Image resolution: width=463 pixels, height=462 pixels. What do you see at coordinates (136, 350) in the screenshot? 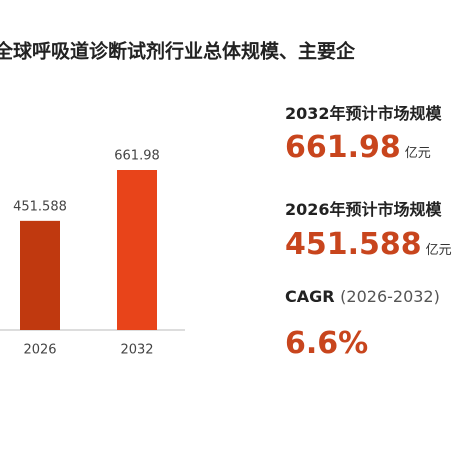
I see `x-tick-label: 2032` at bounding box center [136, 350].